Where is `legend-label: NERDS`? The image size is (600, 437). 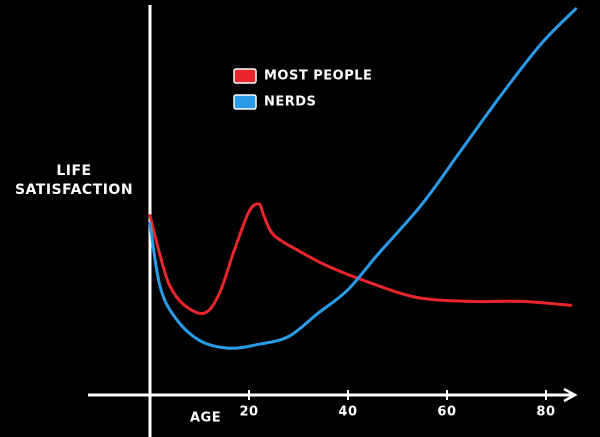 legend-label: NERDS is located at coordinates (290, 102).